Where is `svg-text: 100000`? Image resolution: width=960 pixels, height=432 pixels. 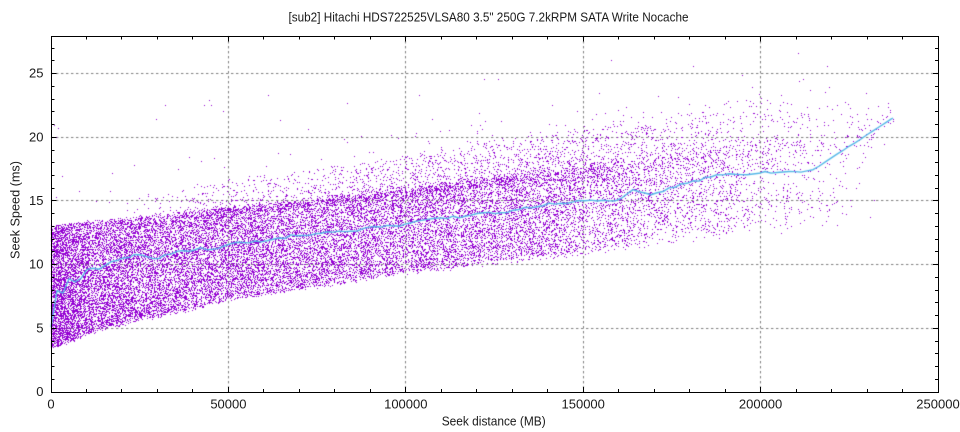 svg-text: 100000 is located at coordinates (405, 404).